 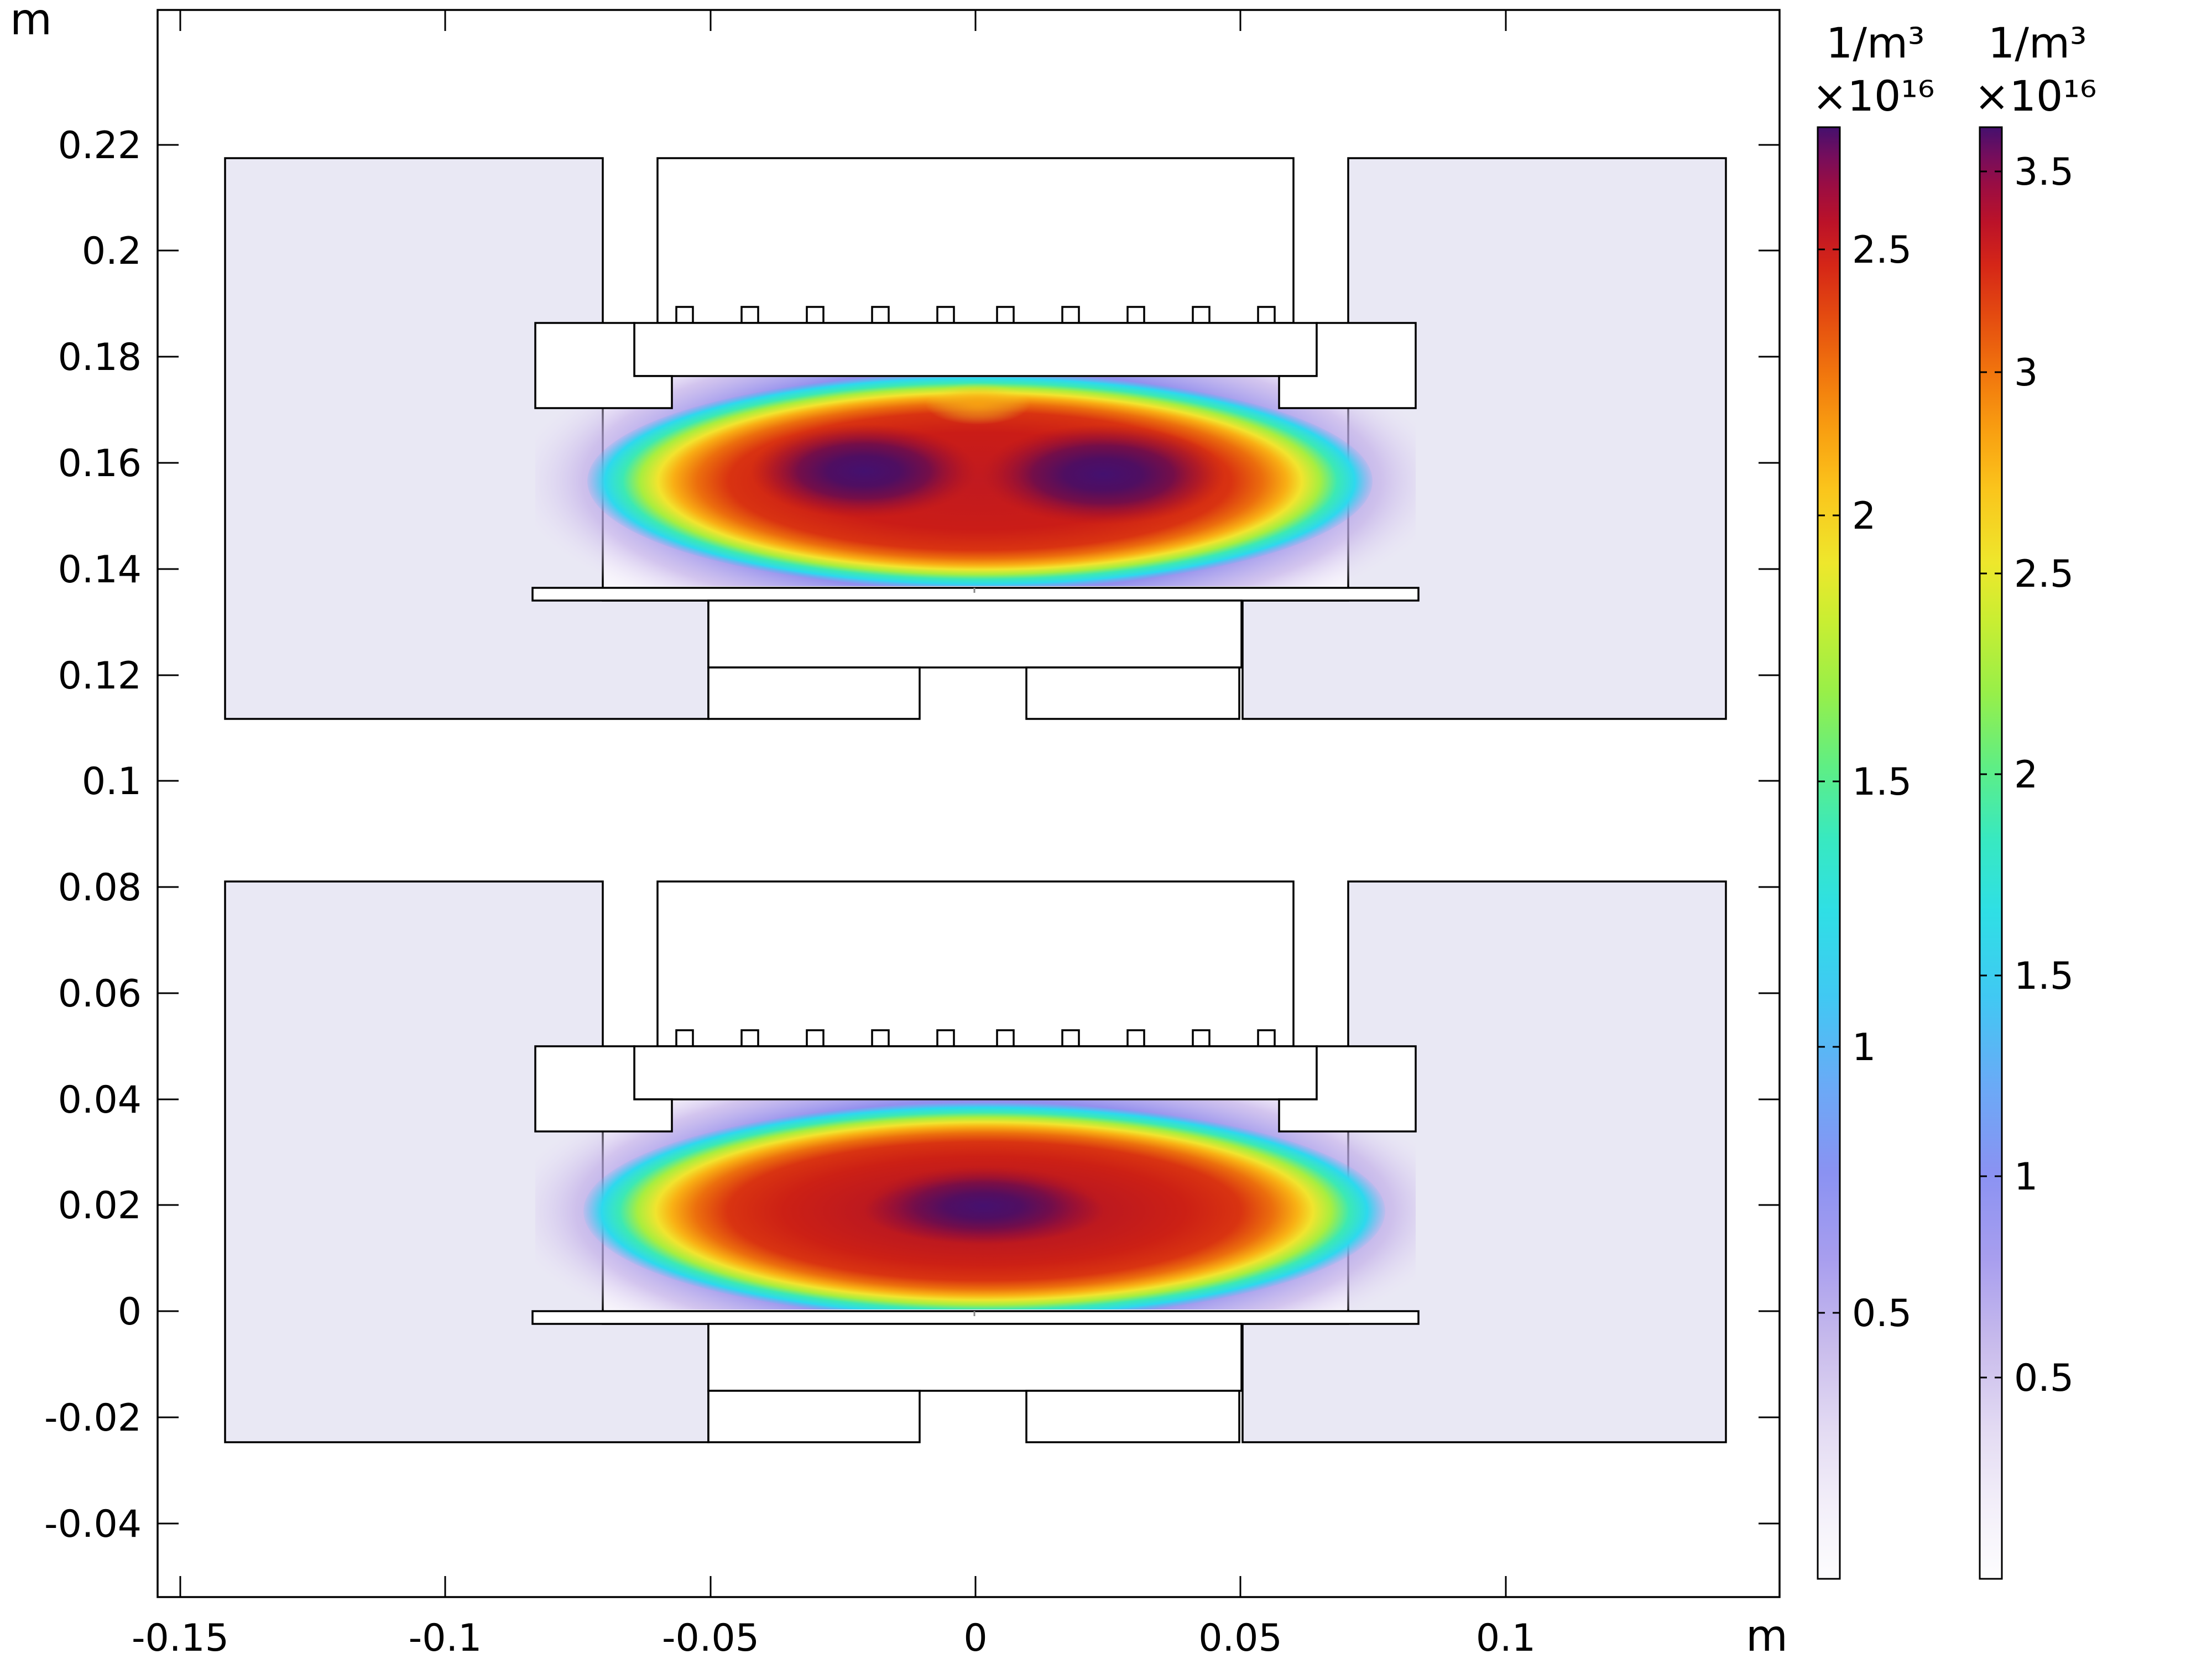 I want to click on y-tick-label: 0.12, so click(x=100, y=676).